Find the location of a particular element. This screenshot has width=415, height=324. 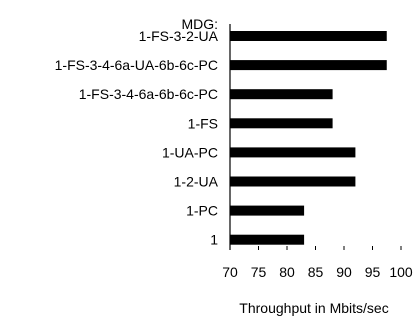

x-tick-label-0: 70 is located at coordinates (230, 272).